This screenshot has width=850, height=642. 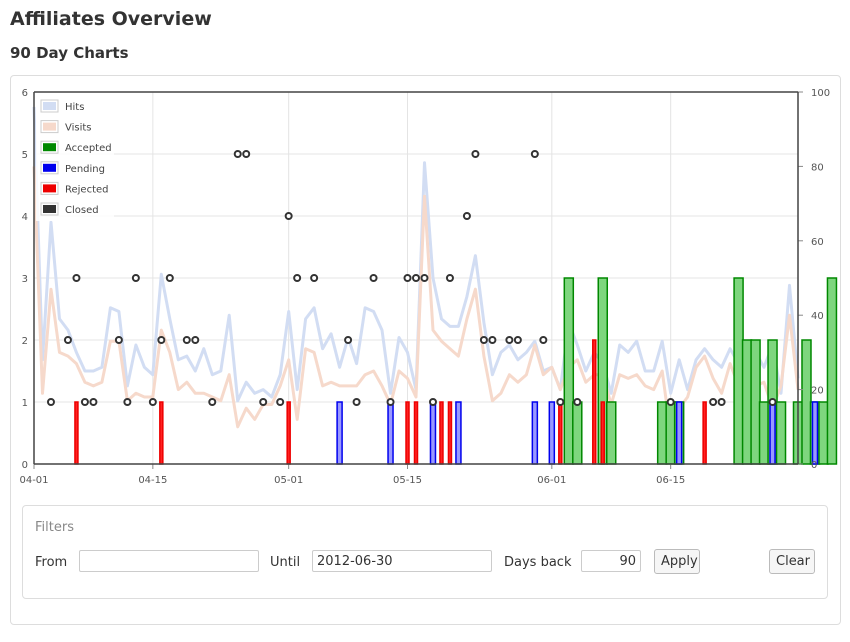 I want to click on legend-label-hits: Hits, so click(x=74, y=107).